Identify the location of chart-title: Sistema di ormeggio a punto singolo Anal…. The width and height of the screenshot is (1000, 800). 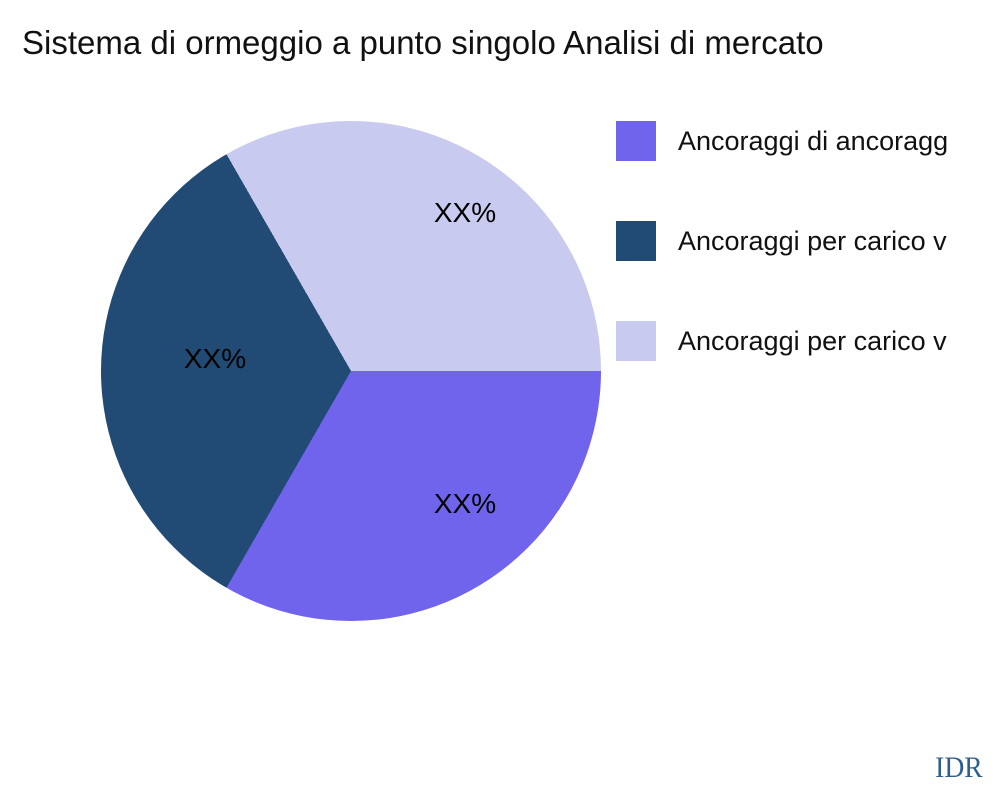
(423, 42).